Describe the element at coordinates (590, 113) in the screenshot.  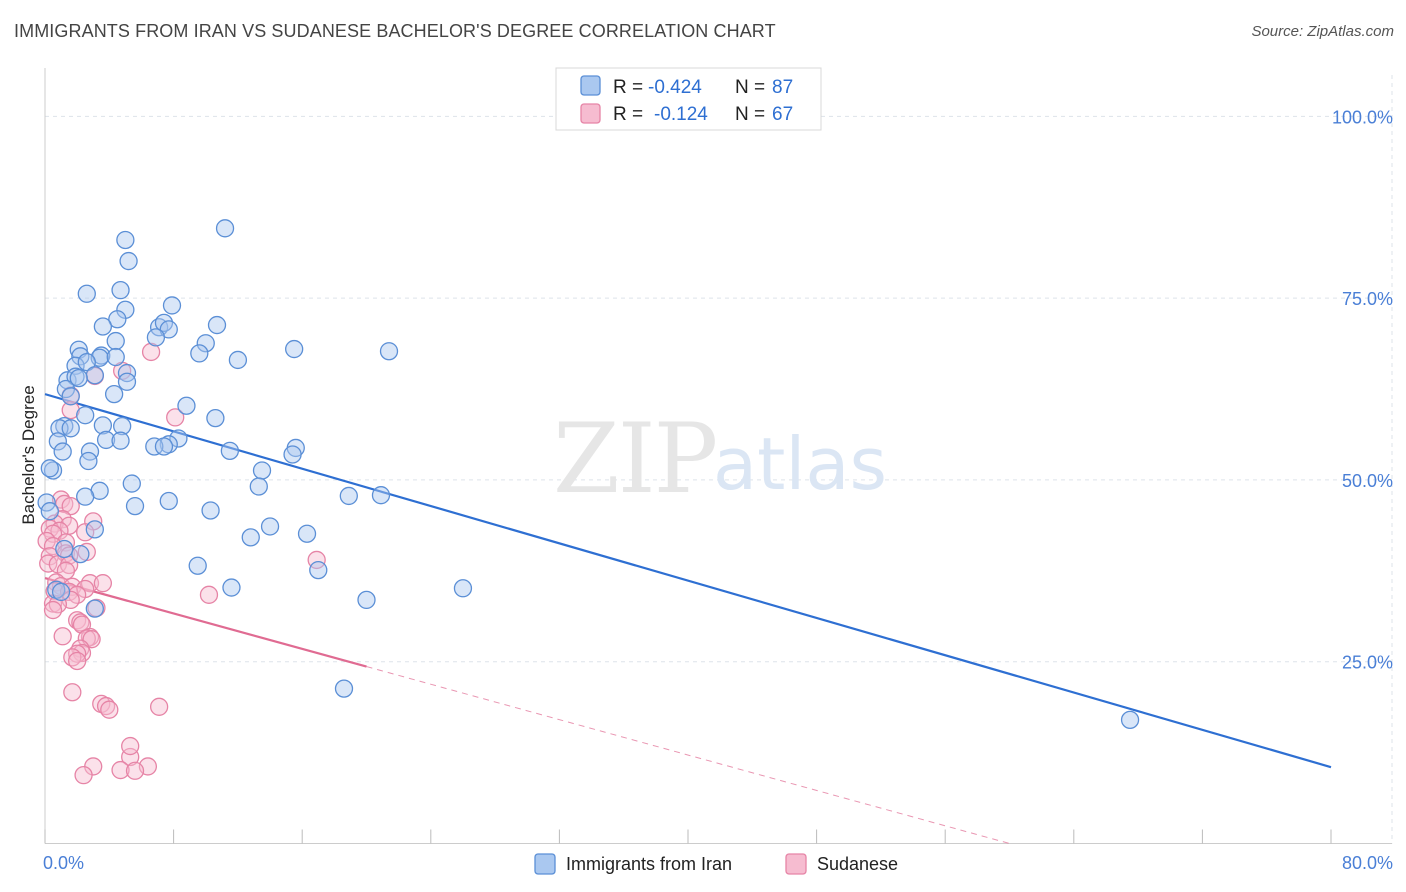
I see `legend-swatch-sudanese` at that location.